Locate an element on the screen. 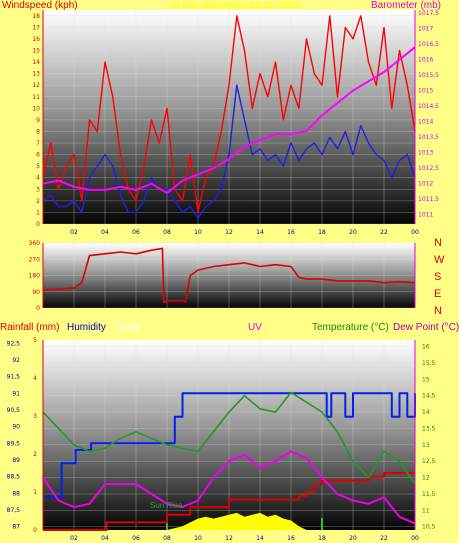 This screenshot has height=543, width=459. wind-tick-label: 8 is located at coordinates (38, 131).